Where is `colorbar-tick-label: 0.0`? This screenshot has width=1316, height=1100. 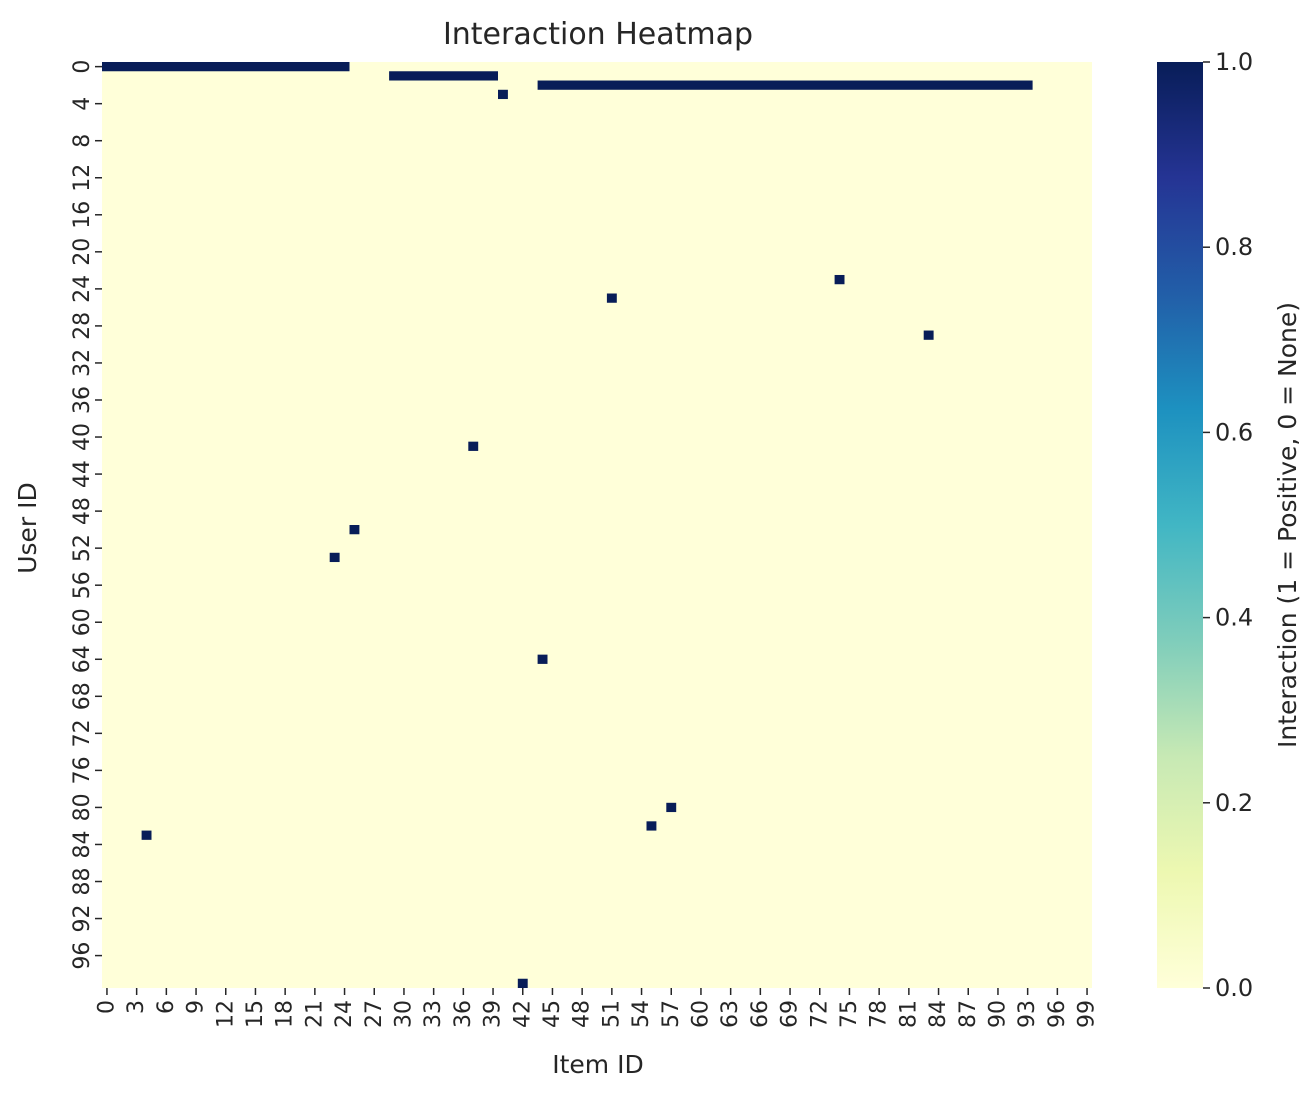 colorbar-tick-label: 0.0 is located at coordinates (1234, 988).